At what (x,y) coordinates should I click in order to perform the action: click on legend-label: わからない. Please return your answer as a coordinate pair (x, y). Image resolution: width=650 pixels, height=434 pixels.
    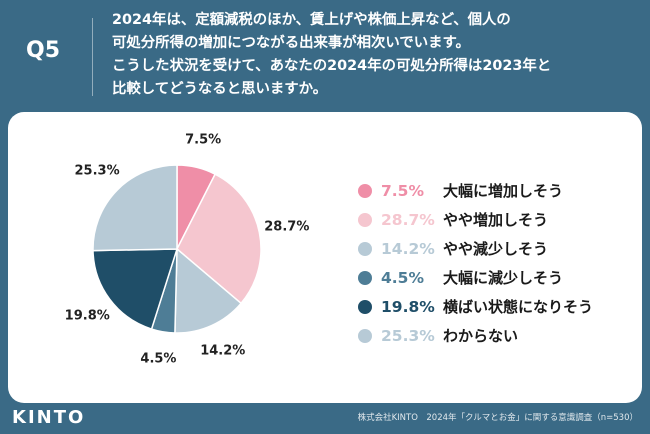
    Looking at the image, I should click on (481, 336).